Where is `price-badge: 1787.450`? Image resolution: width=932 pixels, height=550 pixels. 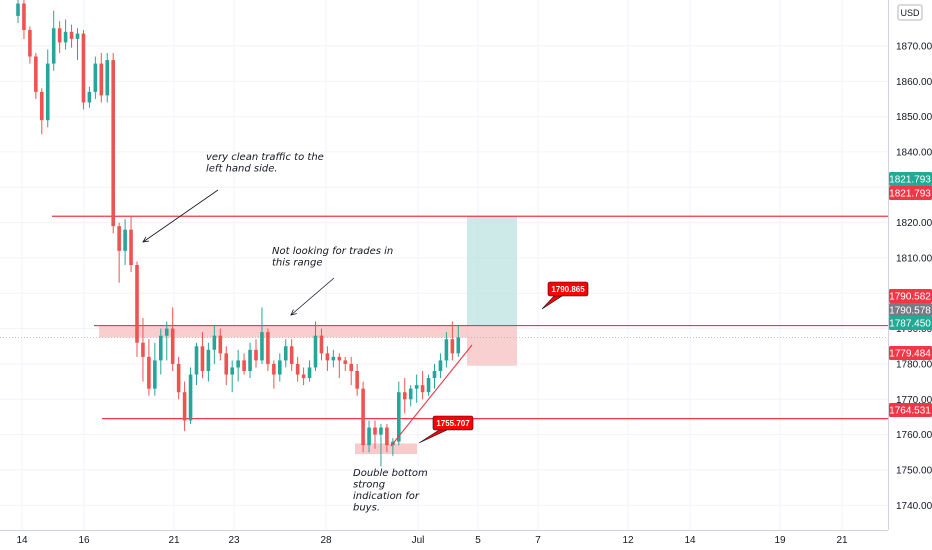 price-badge: 1787.450 is located at coordinates (910, 323).